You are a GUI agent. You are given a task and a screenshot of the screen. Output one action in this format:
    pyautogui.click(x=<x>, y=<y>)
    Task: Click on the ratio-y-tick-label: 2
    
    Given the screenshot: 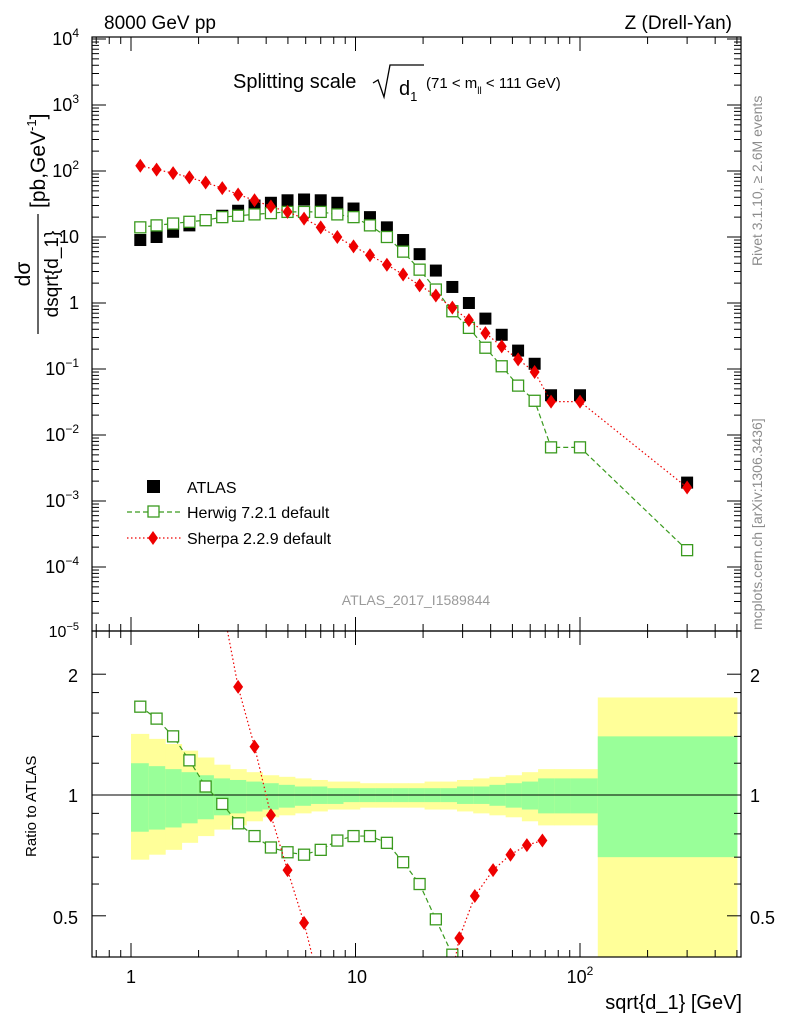 What is the action you would take?
    pyautogui.click(x=73, y=676)
    